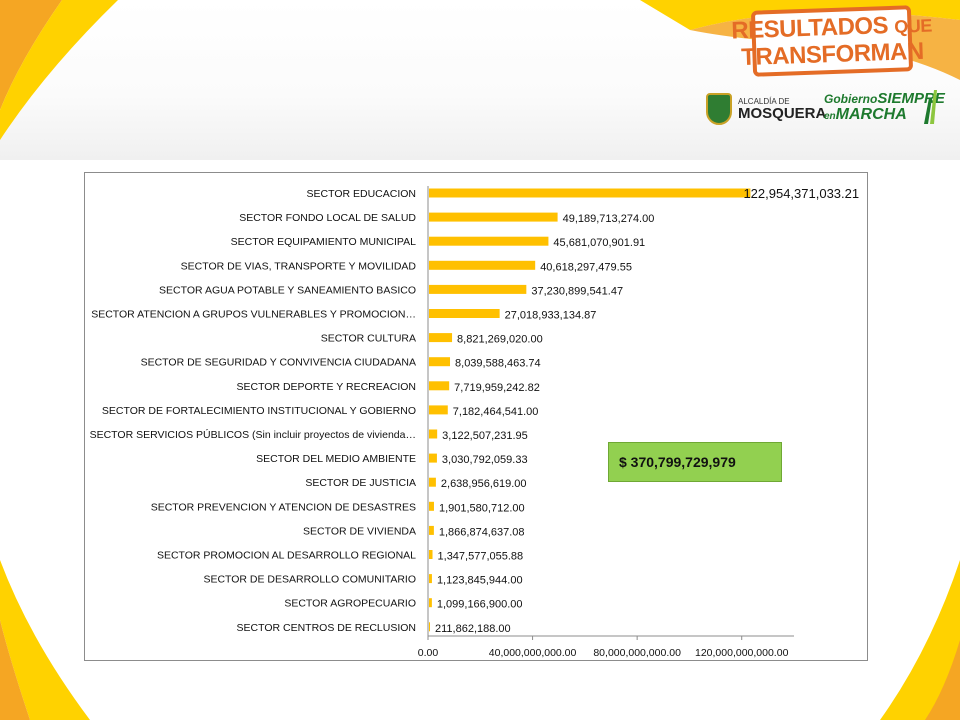 This screenshot has height=720, width=960. Describe the element at coordinates (485, 460) in the screenshot. I see `value-label: 3,030,792,059.33` at that location.